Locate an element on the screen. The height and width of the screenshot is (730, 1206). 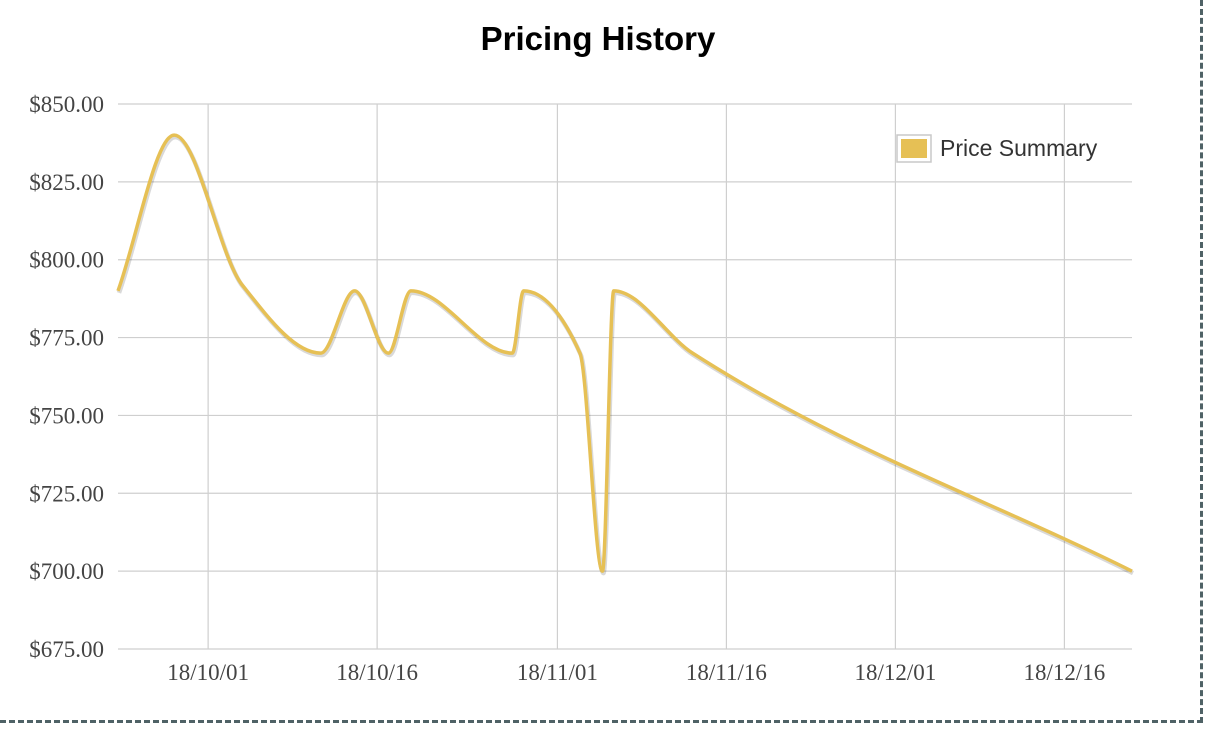
x-tick-label: 18/12/16 is located at coordinates (1065, 672).